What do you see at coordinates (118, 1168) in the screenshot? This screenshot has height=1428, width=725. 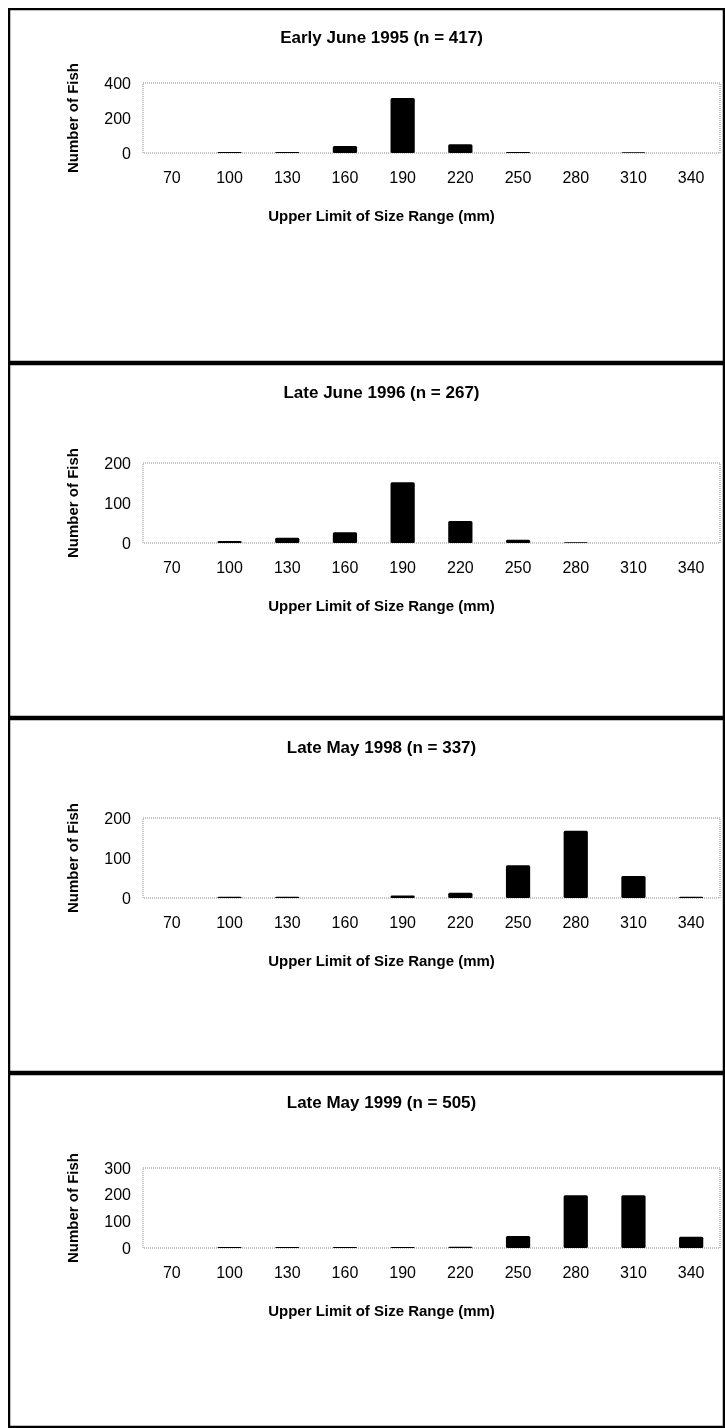 I see `y-tick-label: 300` at bounding box center [118, 1168].